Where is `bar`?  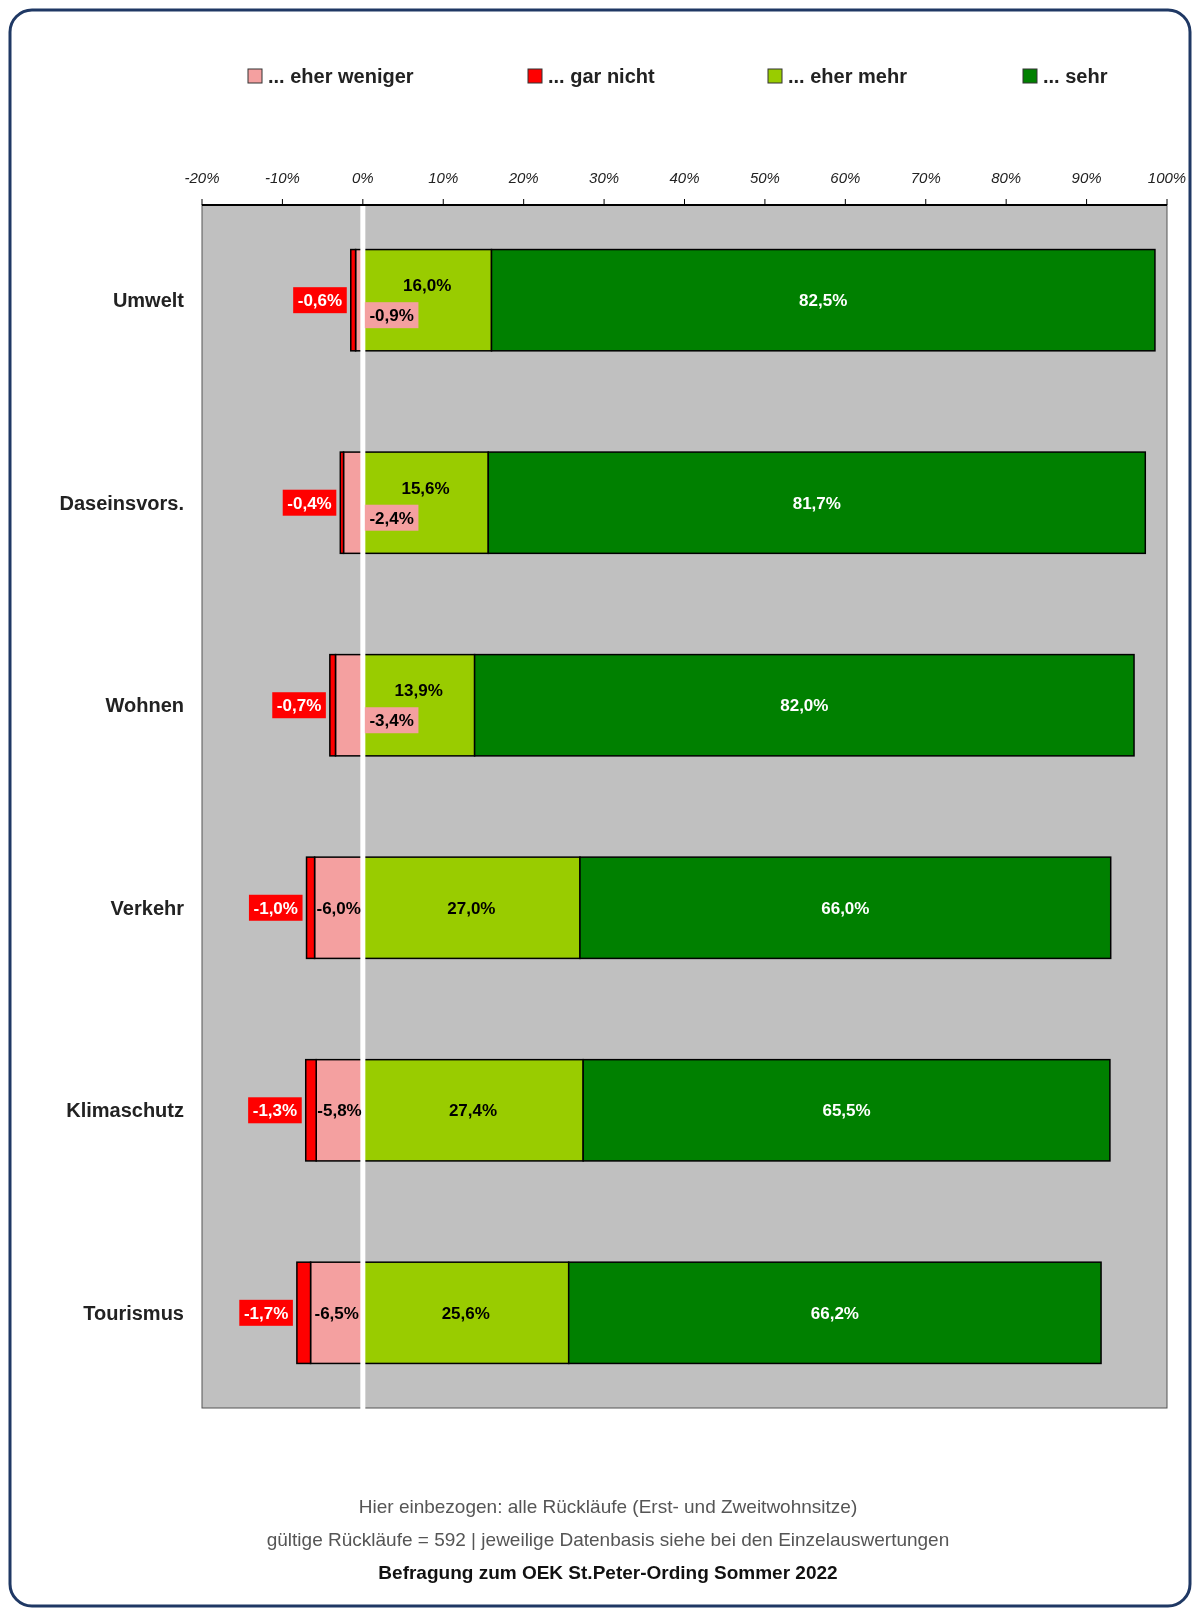 bar is located at coordinates (353, 300).